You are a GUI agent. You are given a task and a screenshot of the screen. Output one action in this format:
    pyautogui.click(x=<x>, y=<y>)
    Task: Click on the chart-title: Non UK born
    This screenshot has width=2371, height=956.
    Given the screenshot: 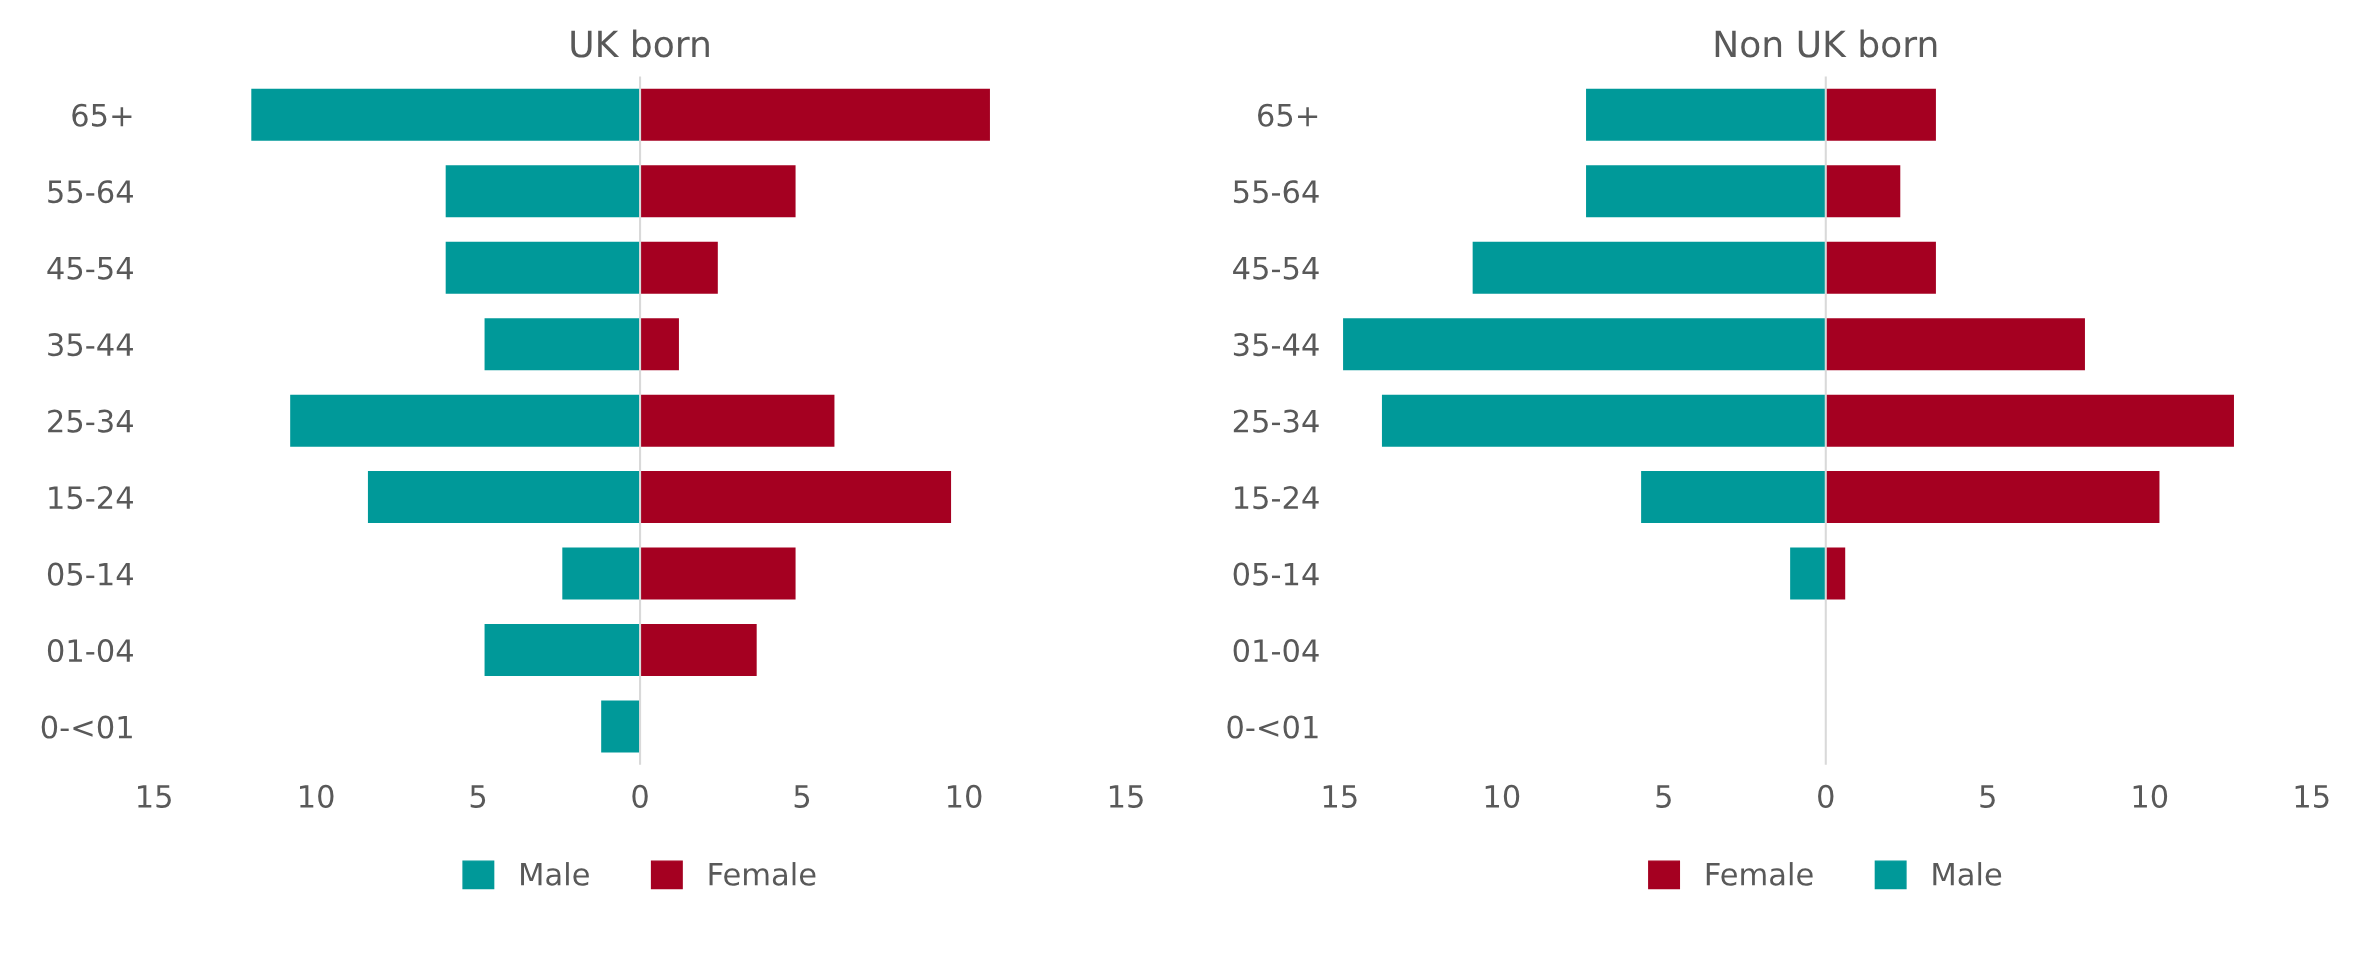 What is the action you would take?
    pyautogui.click(x=1826, y=43)
    